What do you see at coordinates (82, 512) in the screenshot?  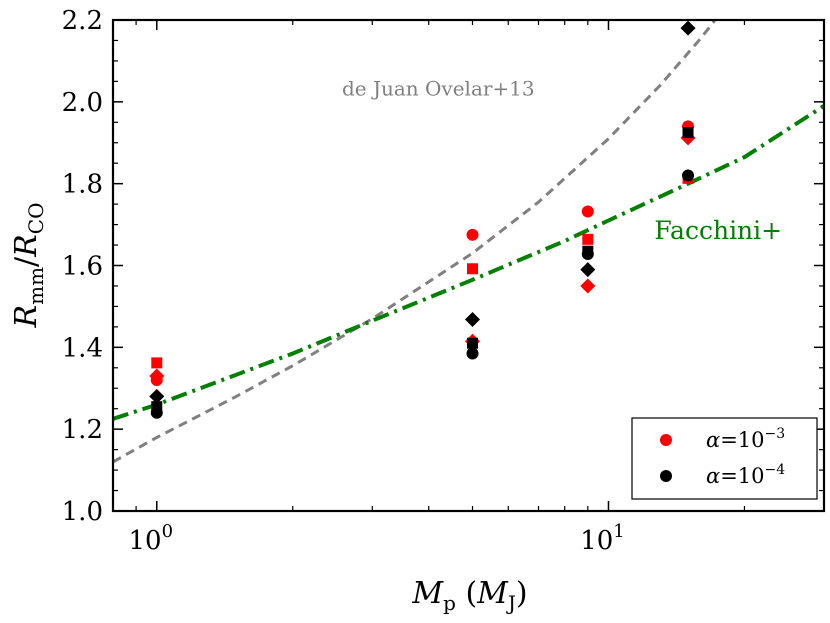 I see `y-tick-label: 1.0` at bounding box center [82, 512].